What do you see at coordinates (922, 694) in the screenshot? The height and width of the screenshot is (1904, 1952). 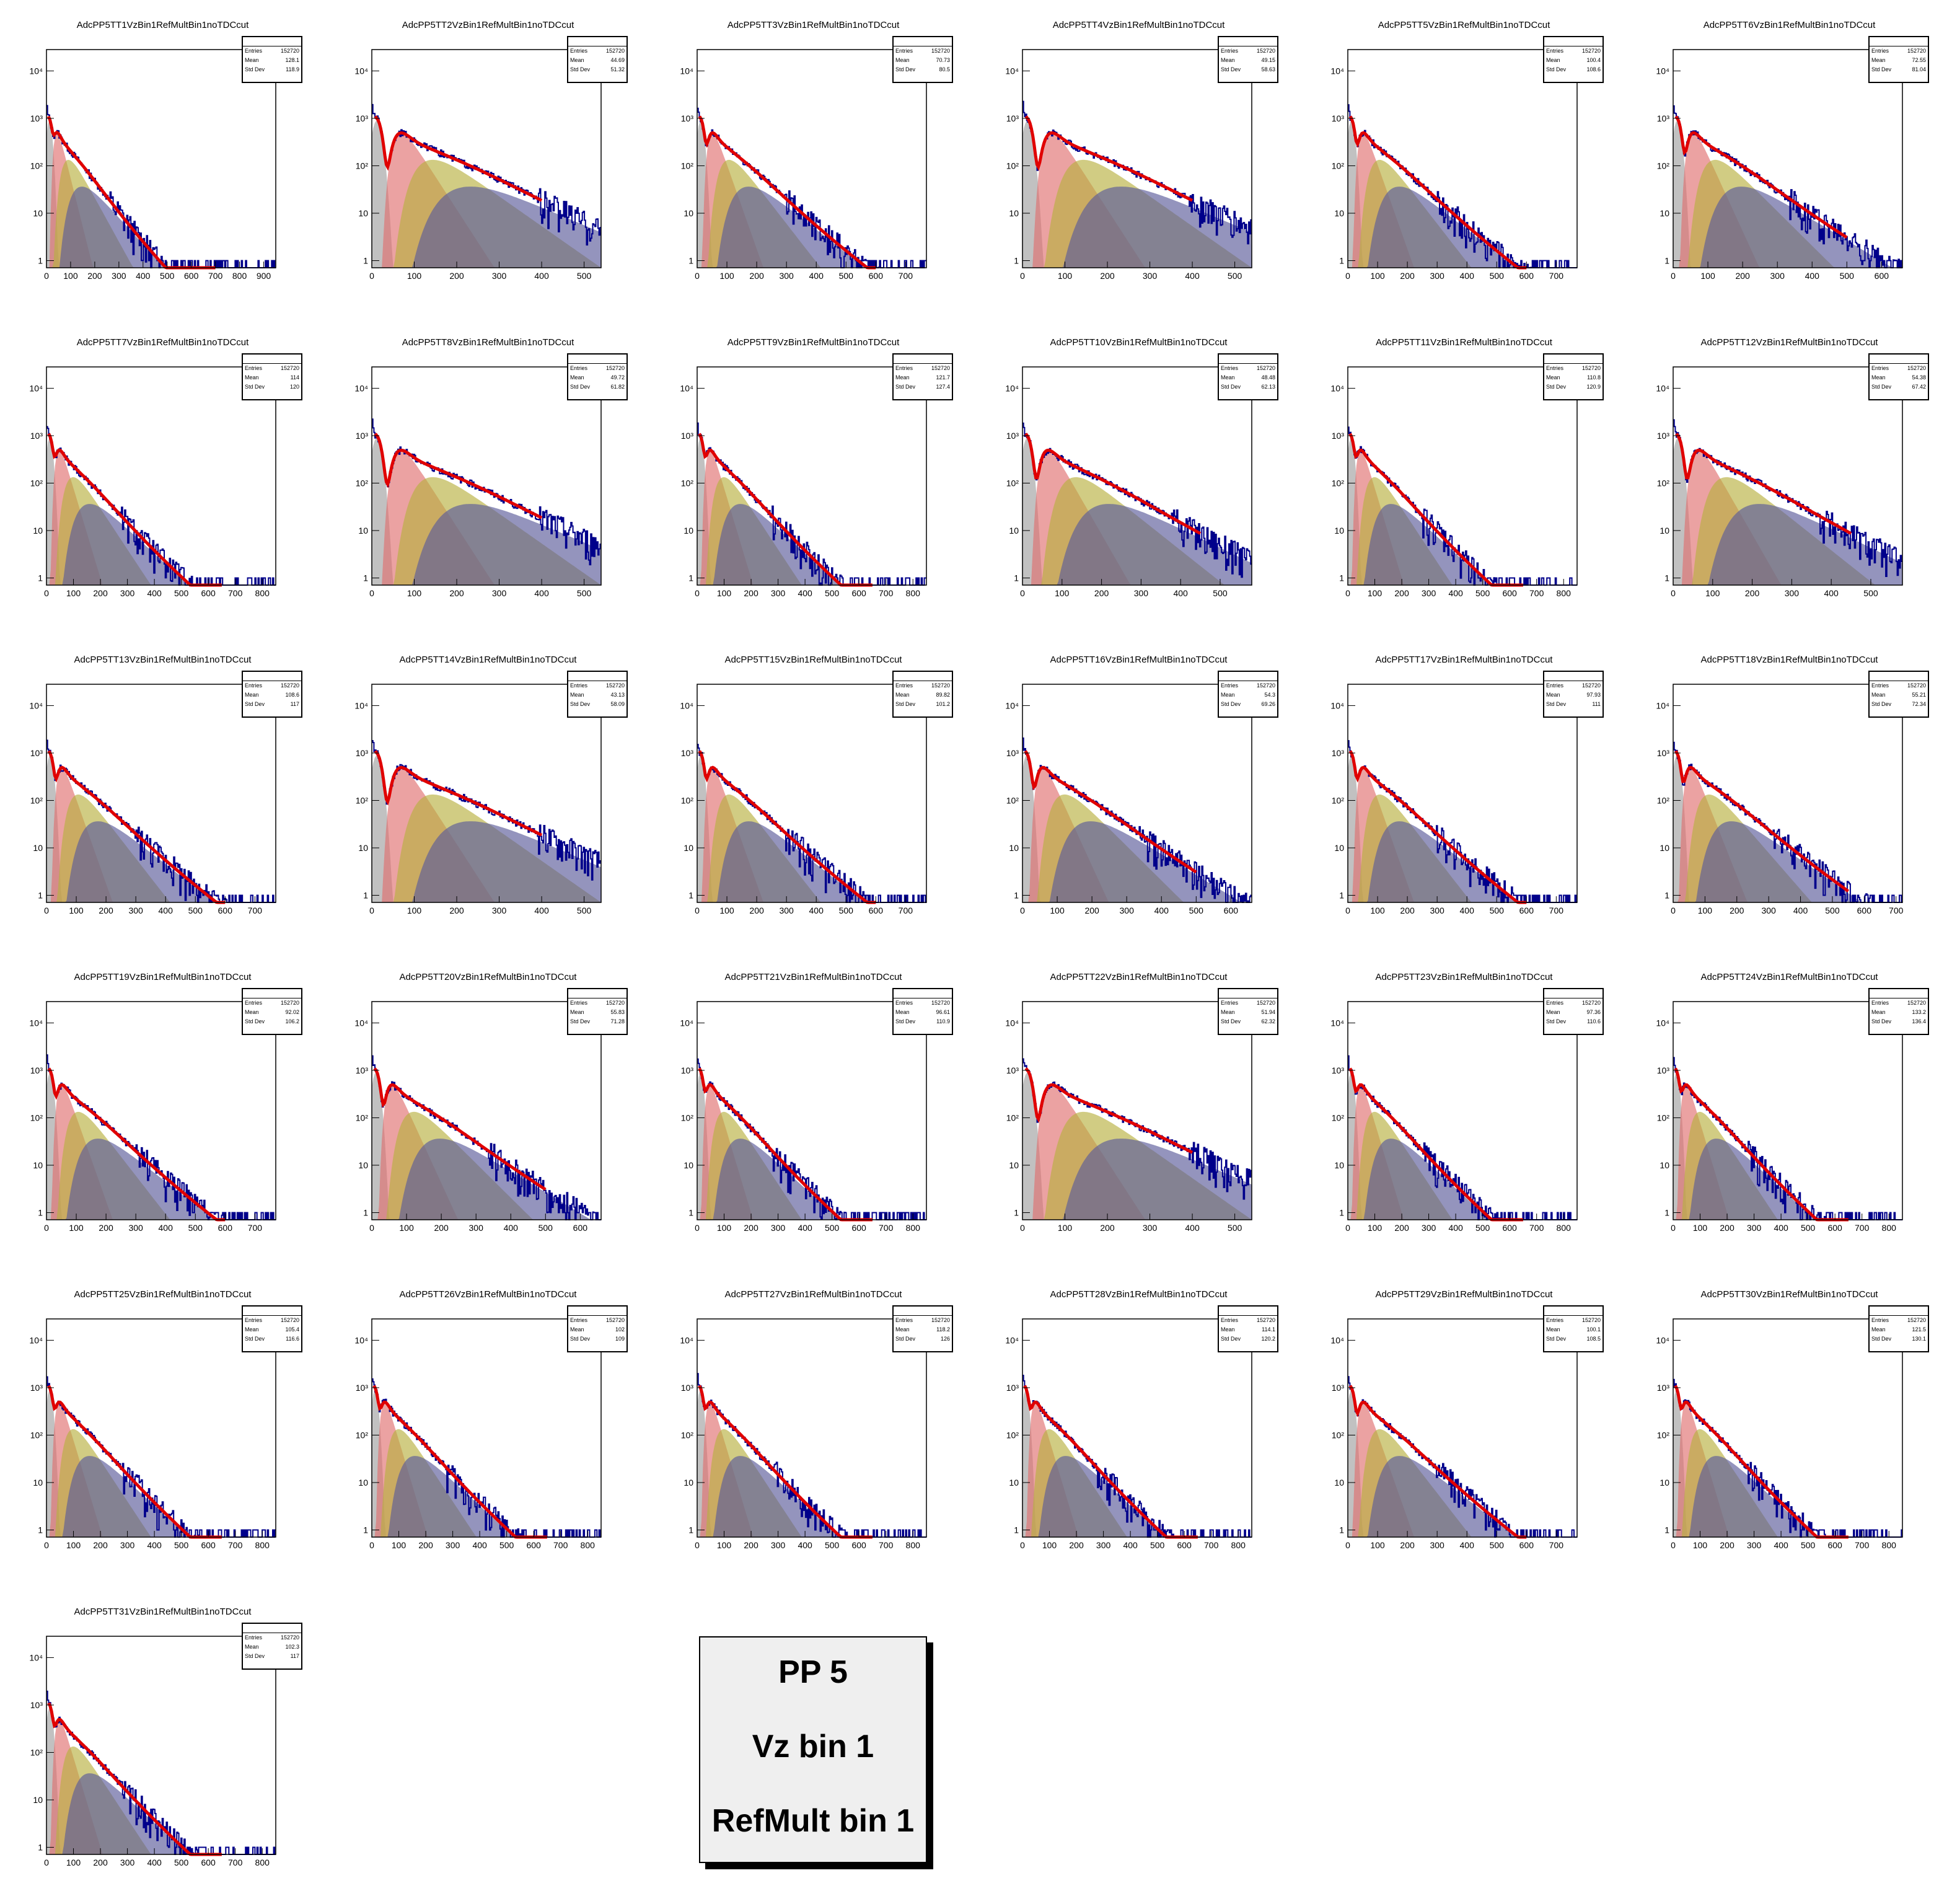 I see `stats-box: Entries 152720 Mean 89.82 Std Dev 101.2` at bounding box center [922, 694].